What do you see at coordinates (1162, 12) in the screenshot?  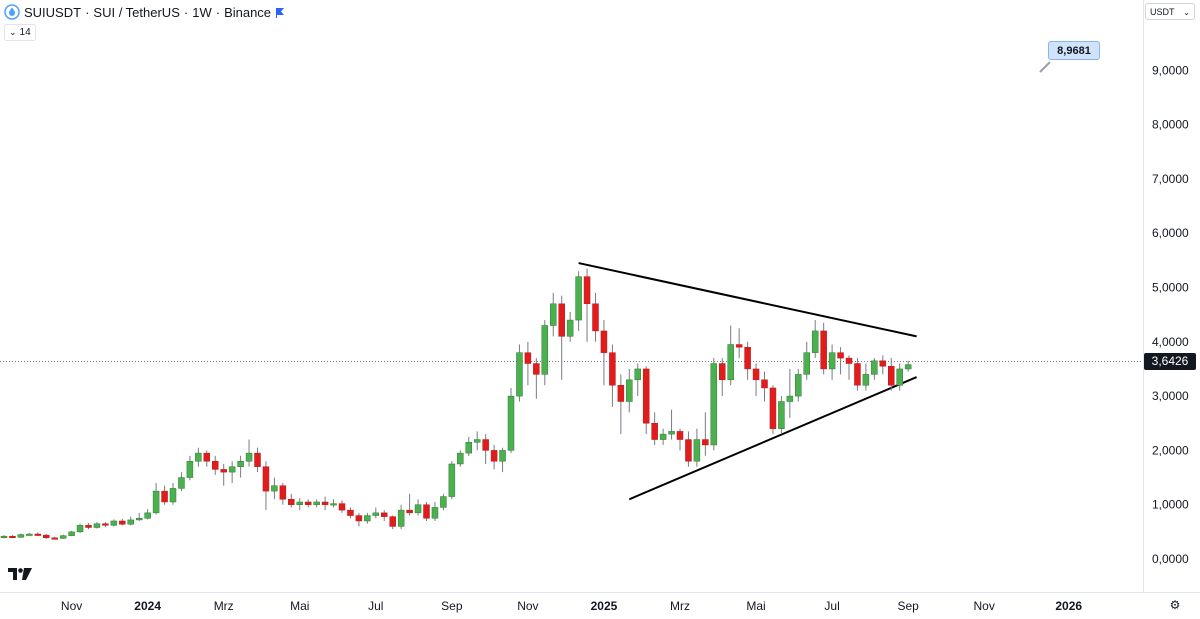 I see `currency-label: USDT` at bounding box center [1162, 12].